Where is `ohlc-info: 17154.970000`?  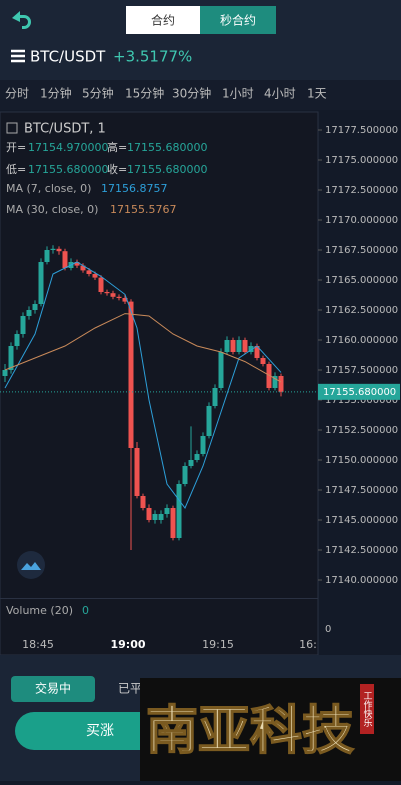 ohlc-info: 17154.970000 is located at coordinates (68, 147).